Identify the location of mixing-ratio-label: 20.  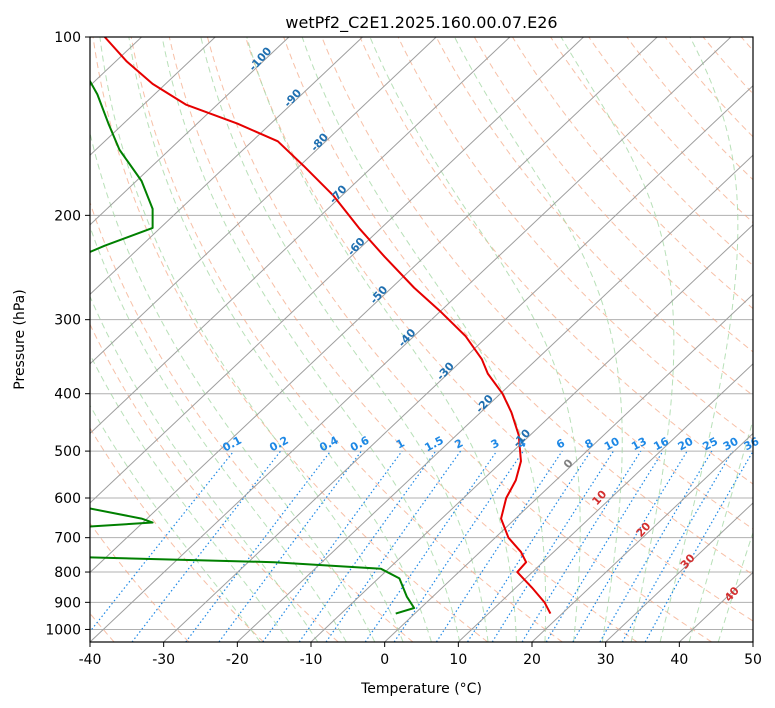
(686, 444).